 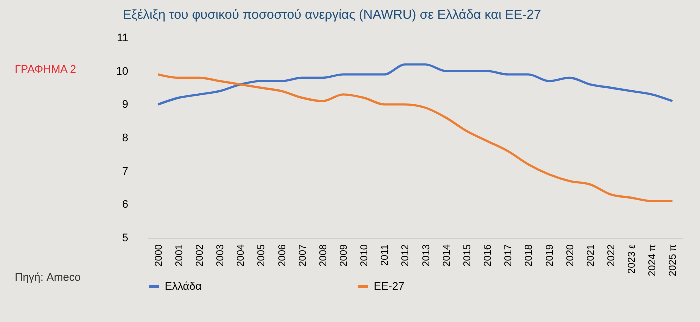 What do you see at coordinates (344, 255) in the screenshot?
I see `x-tick-label: 2009` at bounding box center [344, 255].